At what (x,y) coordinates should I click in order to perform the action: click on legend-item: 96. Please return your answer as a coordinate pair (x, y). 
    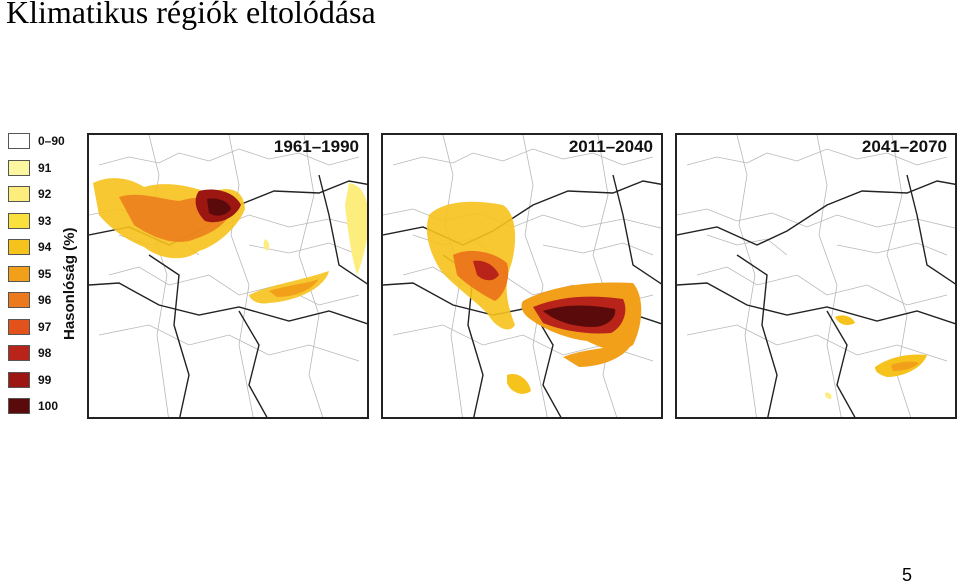
    Looking at the image, I should click on (38, 301).